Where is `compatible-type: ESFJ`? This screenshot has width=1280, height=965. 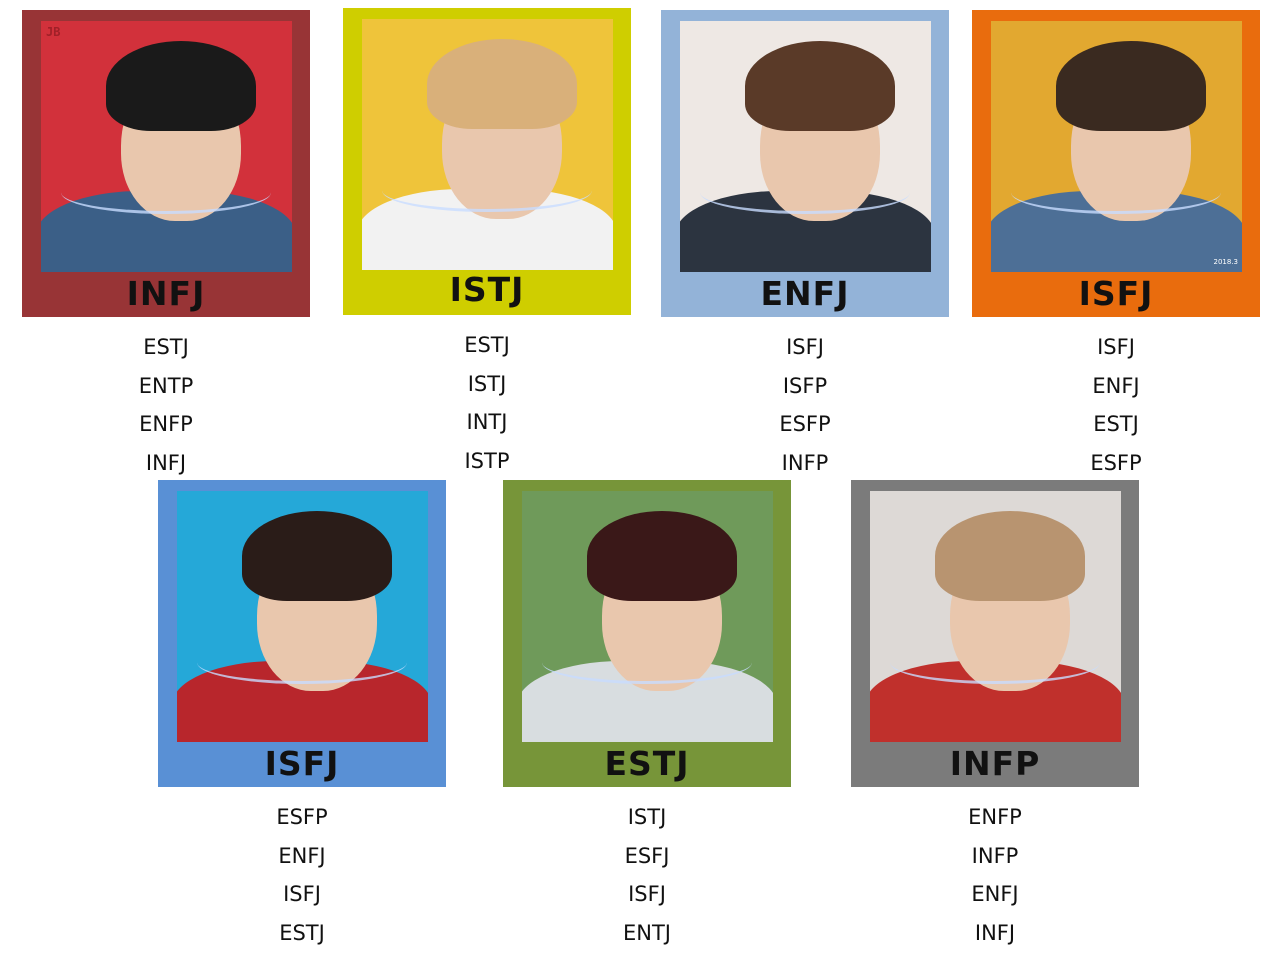 compatible-type: ESFJ is located at coordinates (647, 855).